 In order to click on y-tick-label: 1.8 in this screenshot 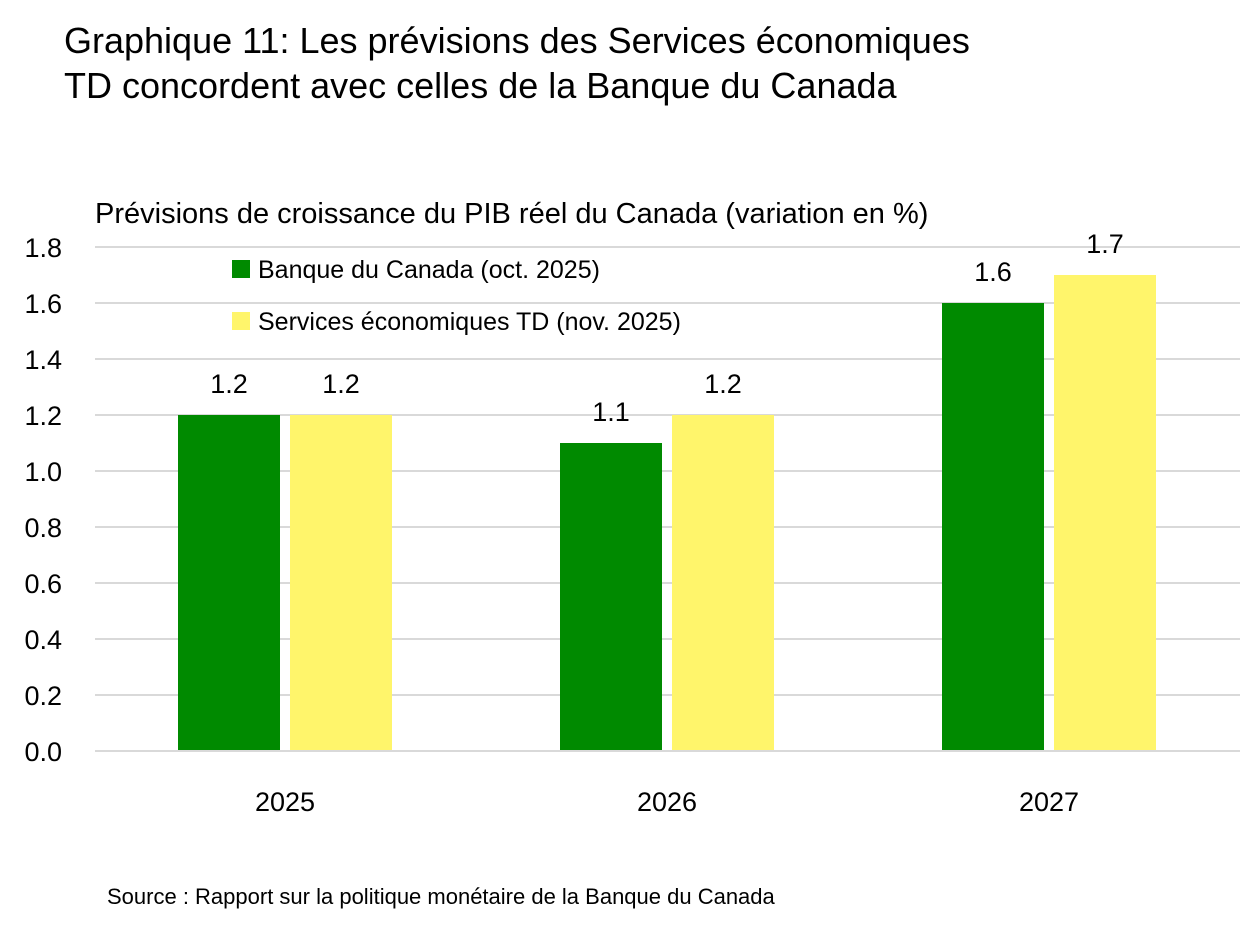, I will do `click(43, 248)`.